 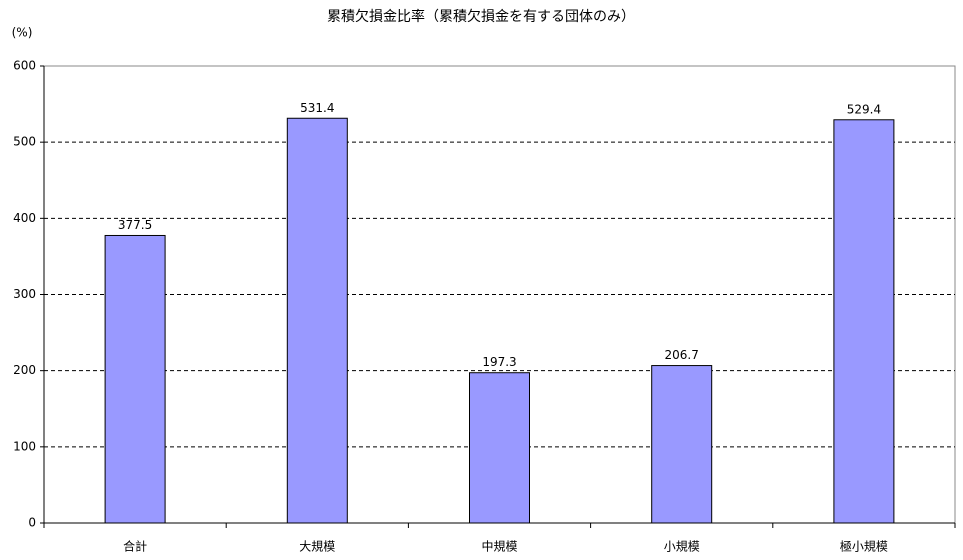 What do you see at coordinates (24, 446) in the screenshot?
I see `y-tick-label: 100` at bounding box center [24, 446].